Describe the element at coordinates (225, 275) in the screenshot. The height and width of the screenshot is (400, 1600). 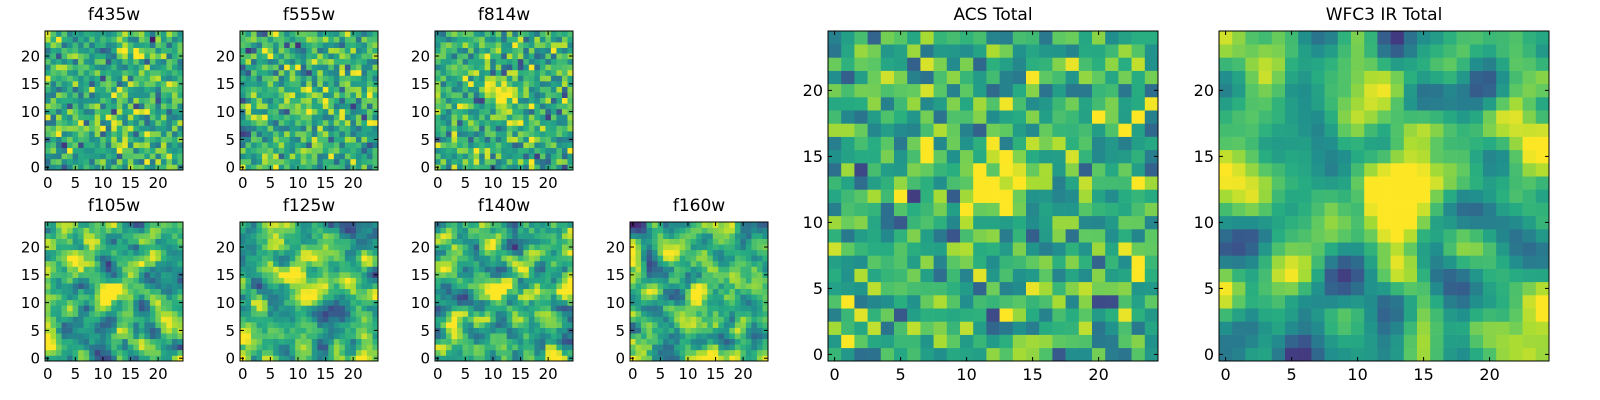
I see `y-tick-label: 15` at that location.